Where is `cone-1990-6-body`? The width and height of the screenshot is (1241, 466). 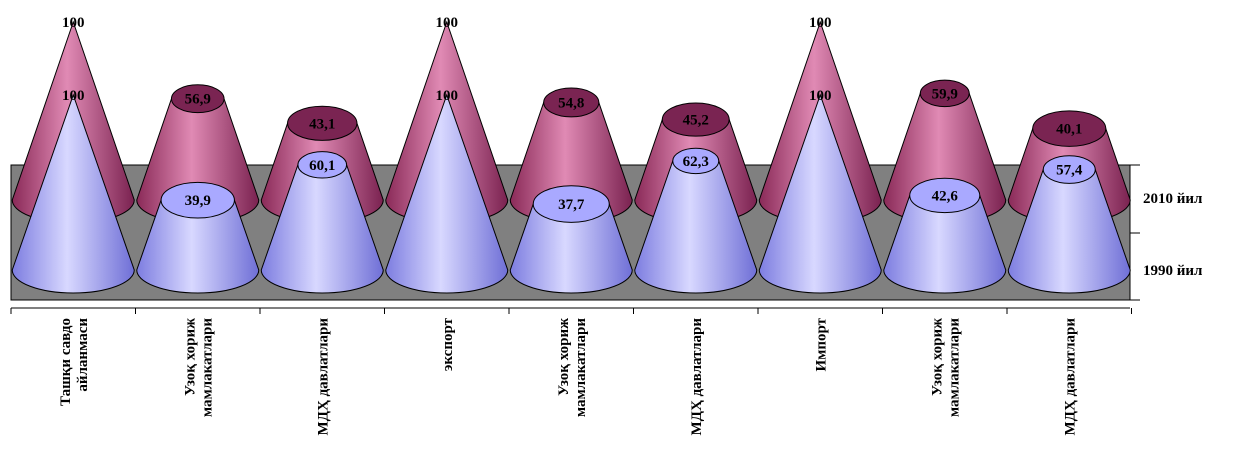
cone-1990-6-body is located at coordinates (820, 193).